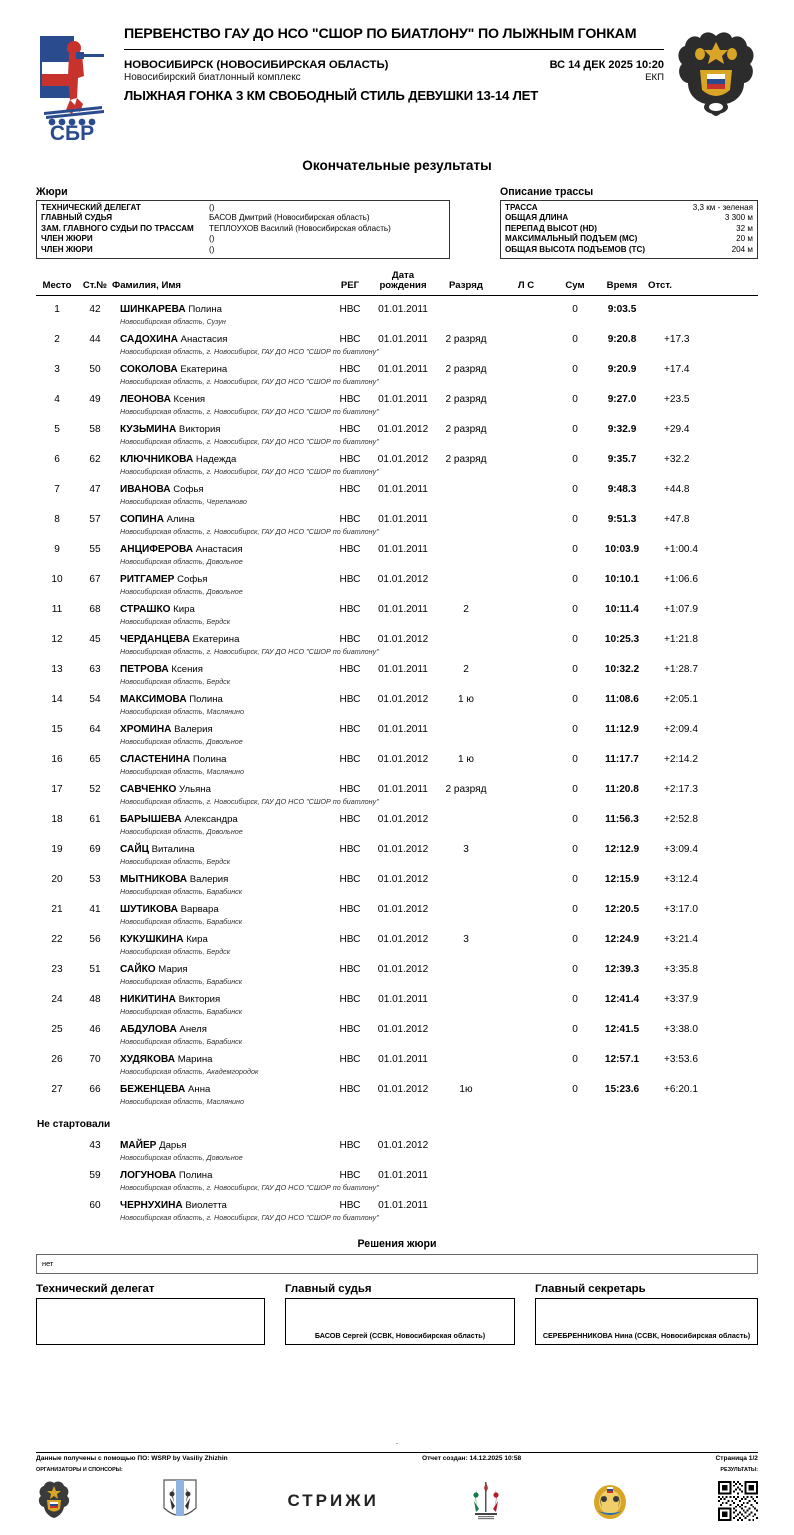  What do you see at coordinates (681, 700) in the screenshot?
I see `cell-diff: +2:05.1` at bounding box center [681, 700].